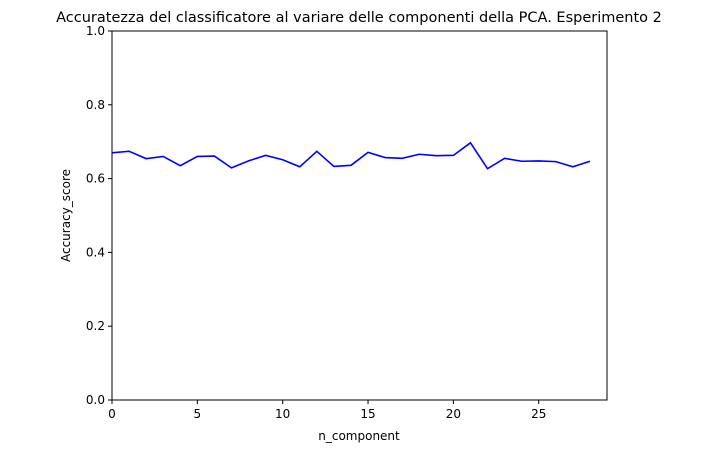  I want to click on y-tick-label: 0.2, so click(95, 326).